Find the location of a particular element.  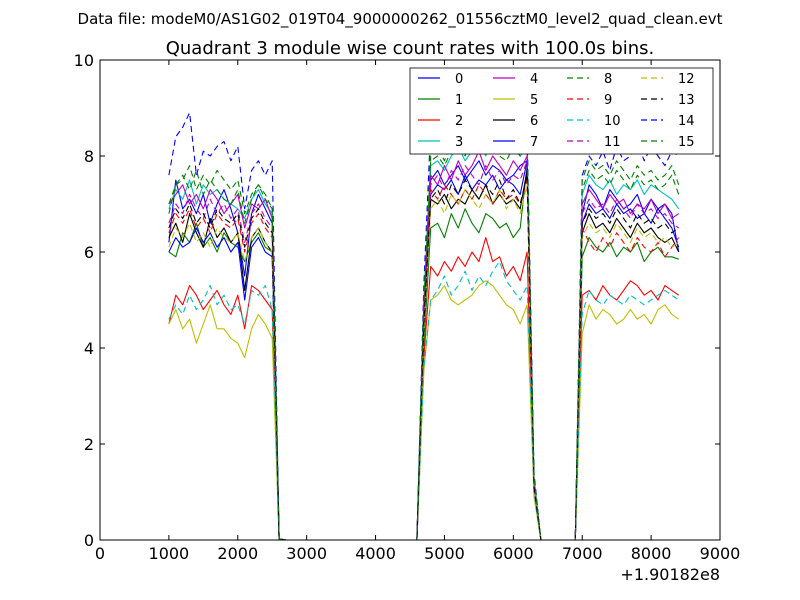

x-tick-label: 3000 is located at coordinates (306, 553).